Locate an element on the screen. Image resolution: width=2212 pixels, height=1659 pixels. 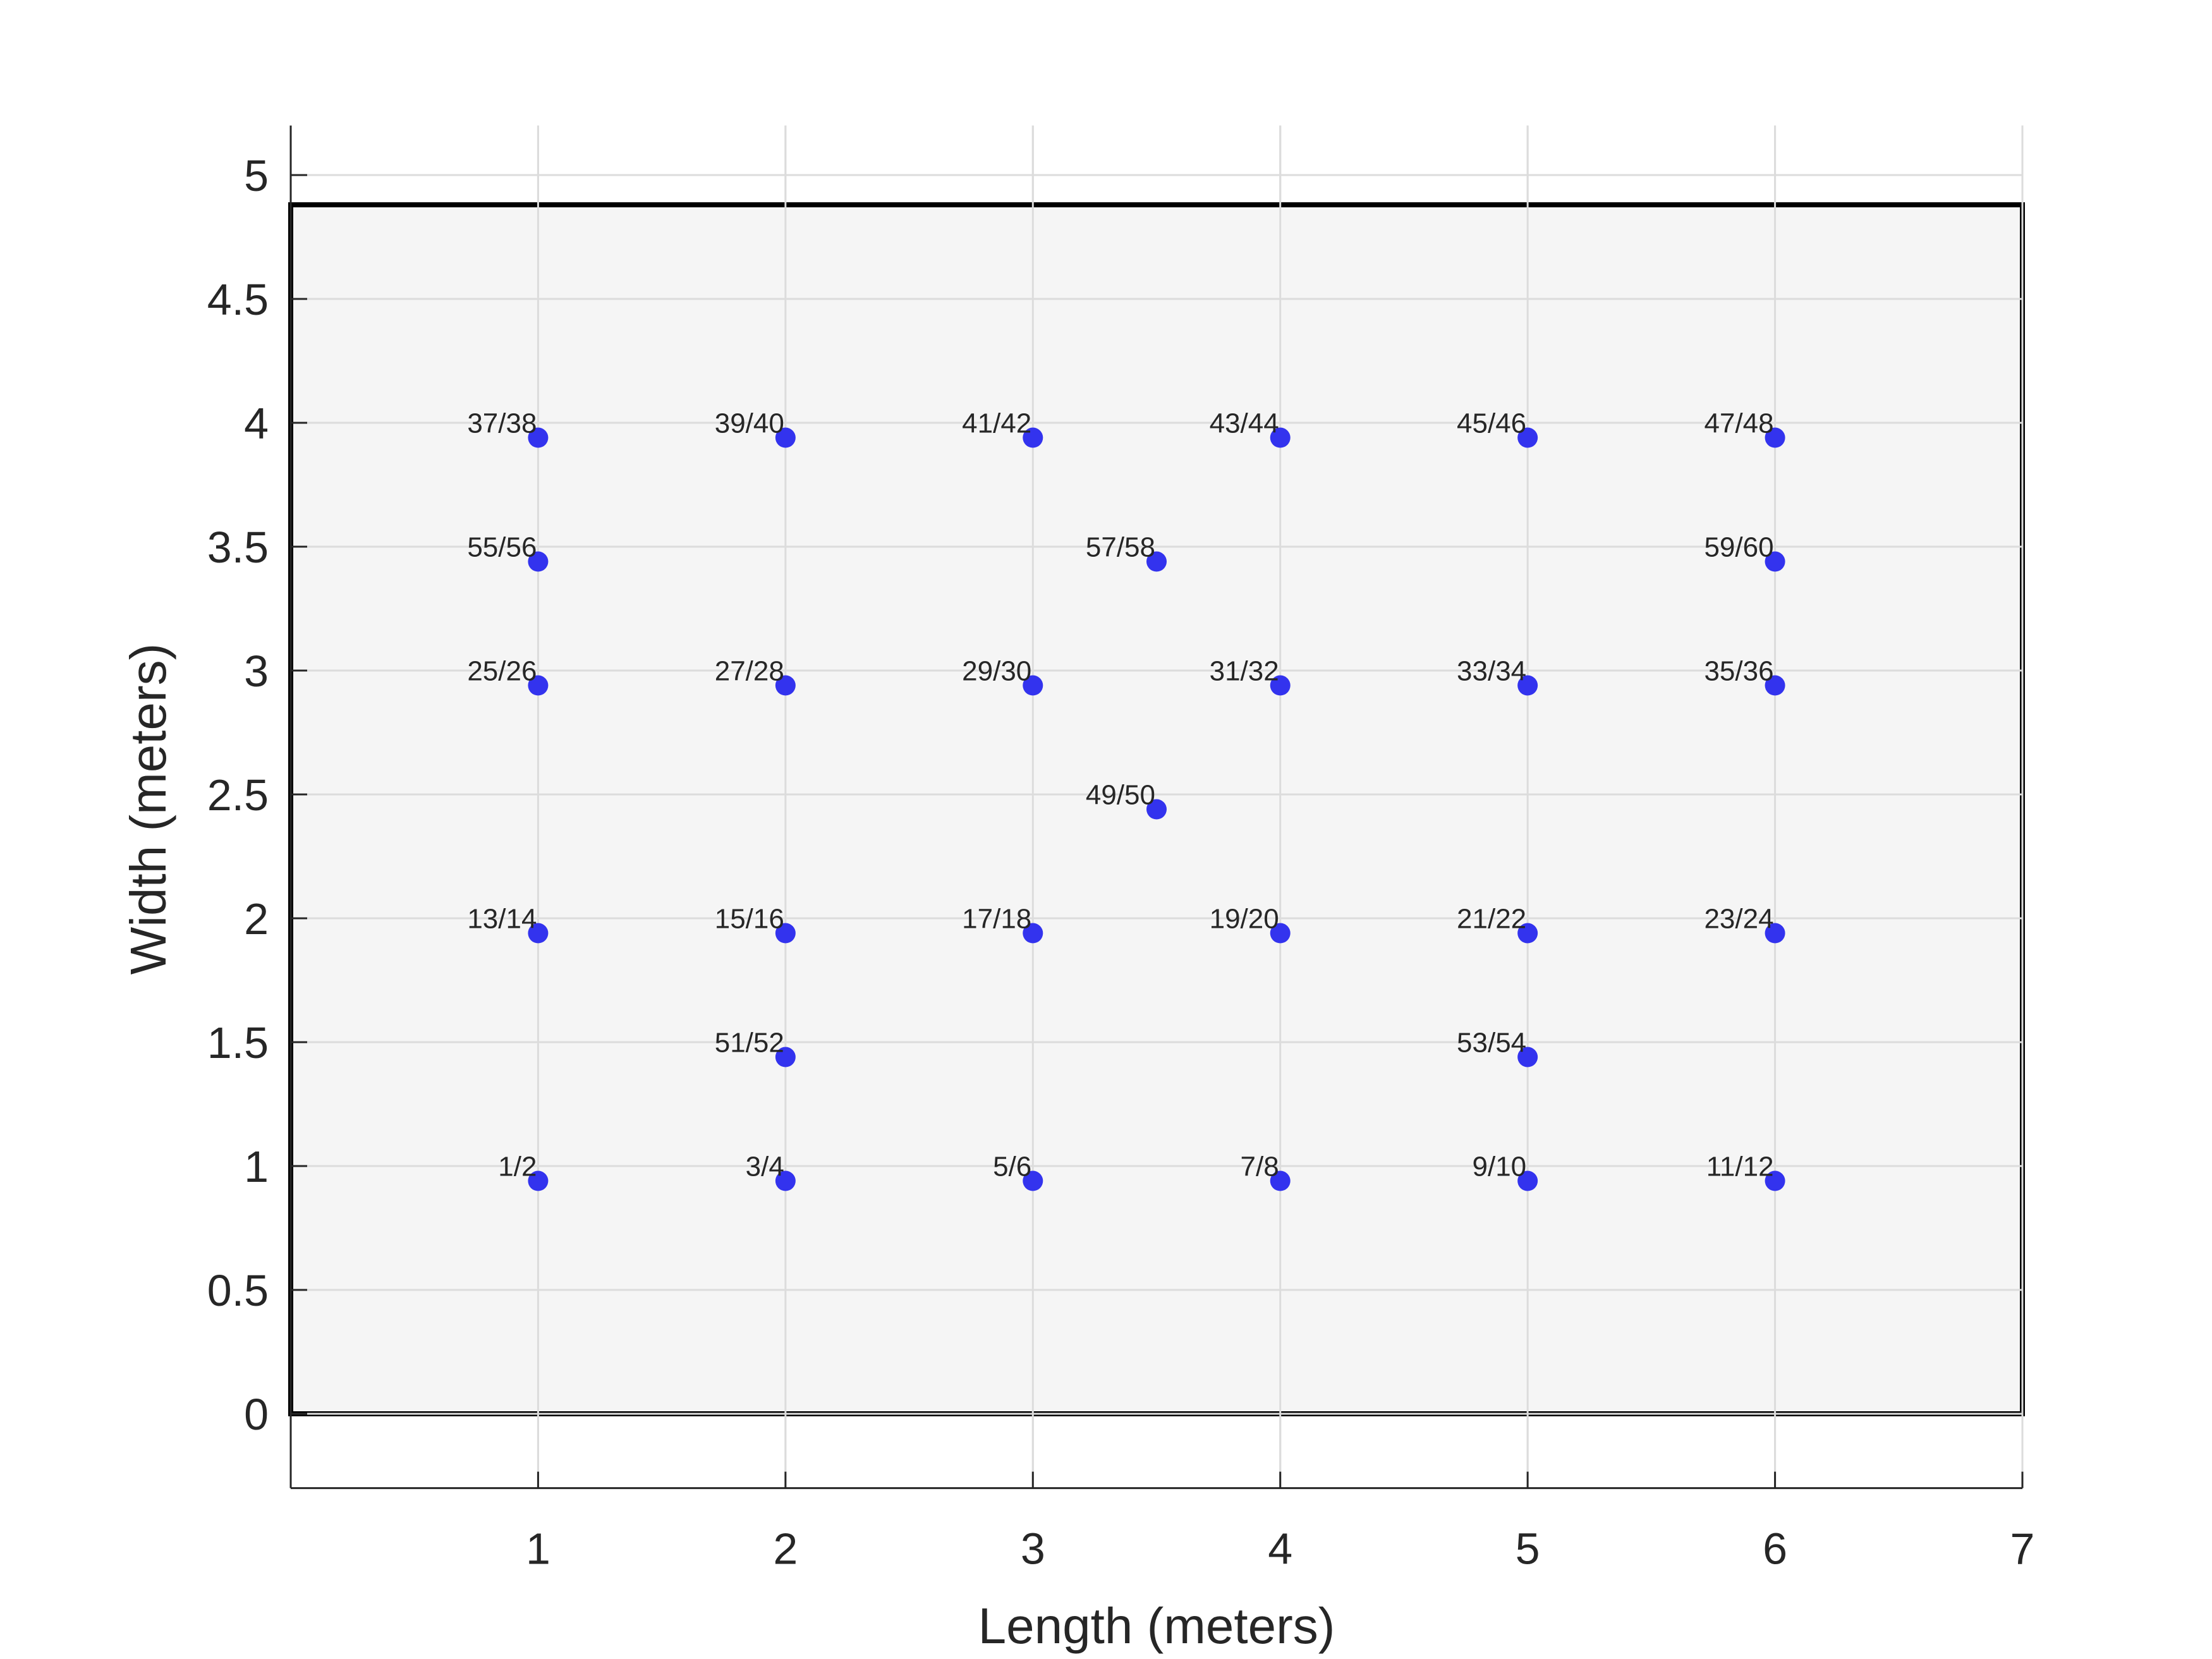
y-tick-label: 2 is located at coordinates (256, 919).